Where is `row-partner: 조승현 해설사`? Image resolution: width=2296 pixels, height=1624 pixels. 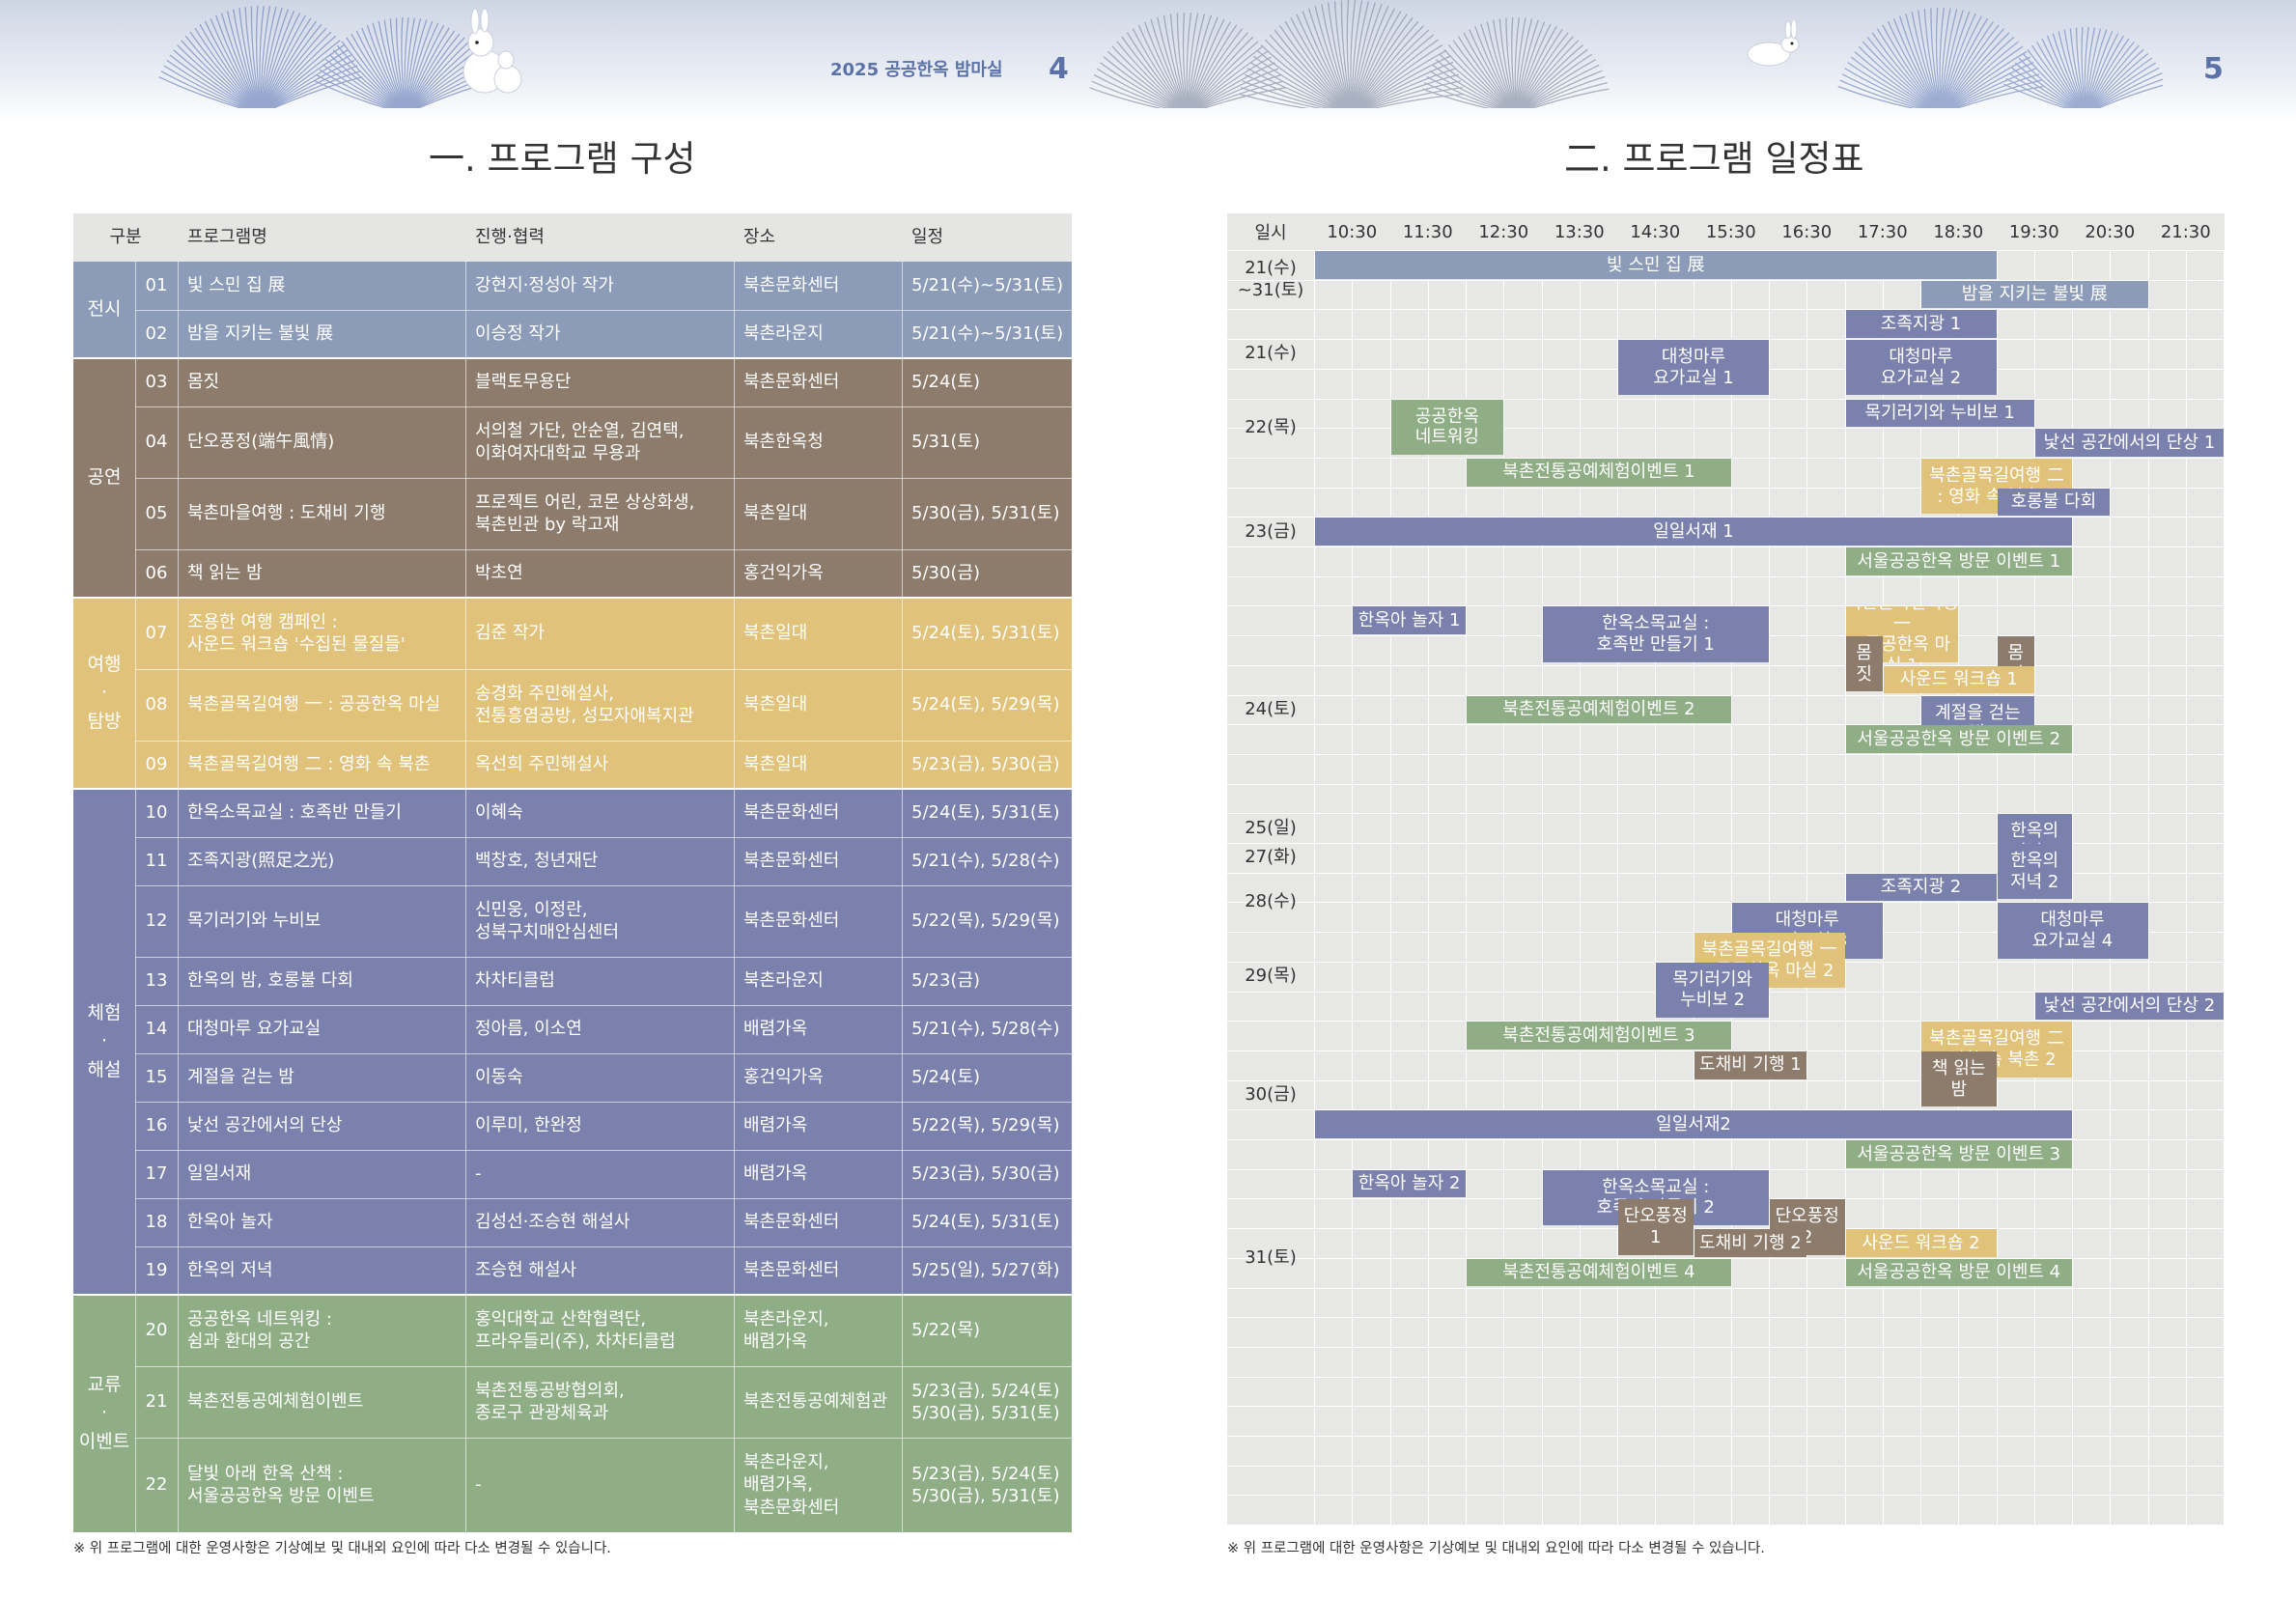
row-partner: 조승현 해설사 is located at coordinates (526, 1271).